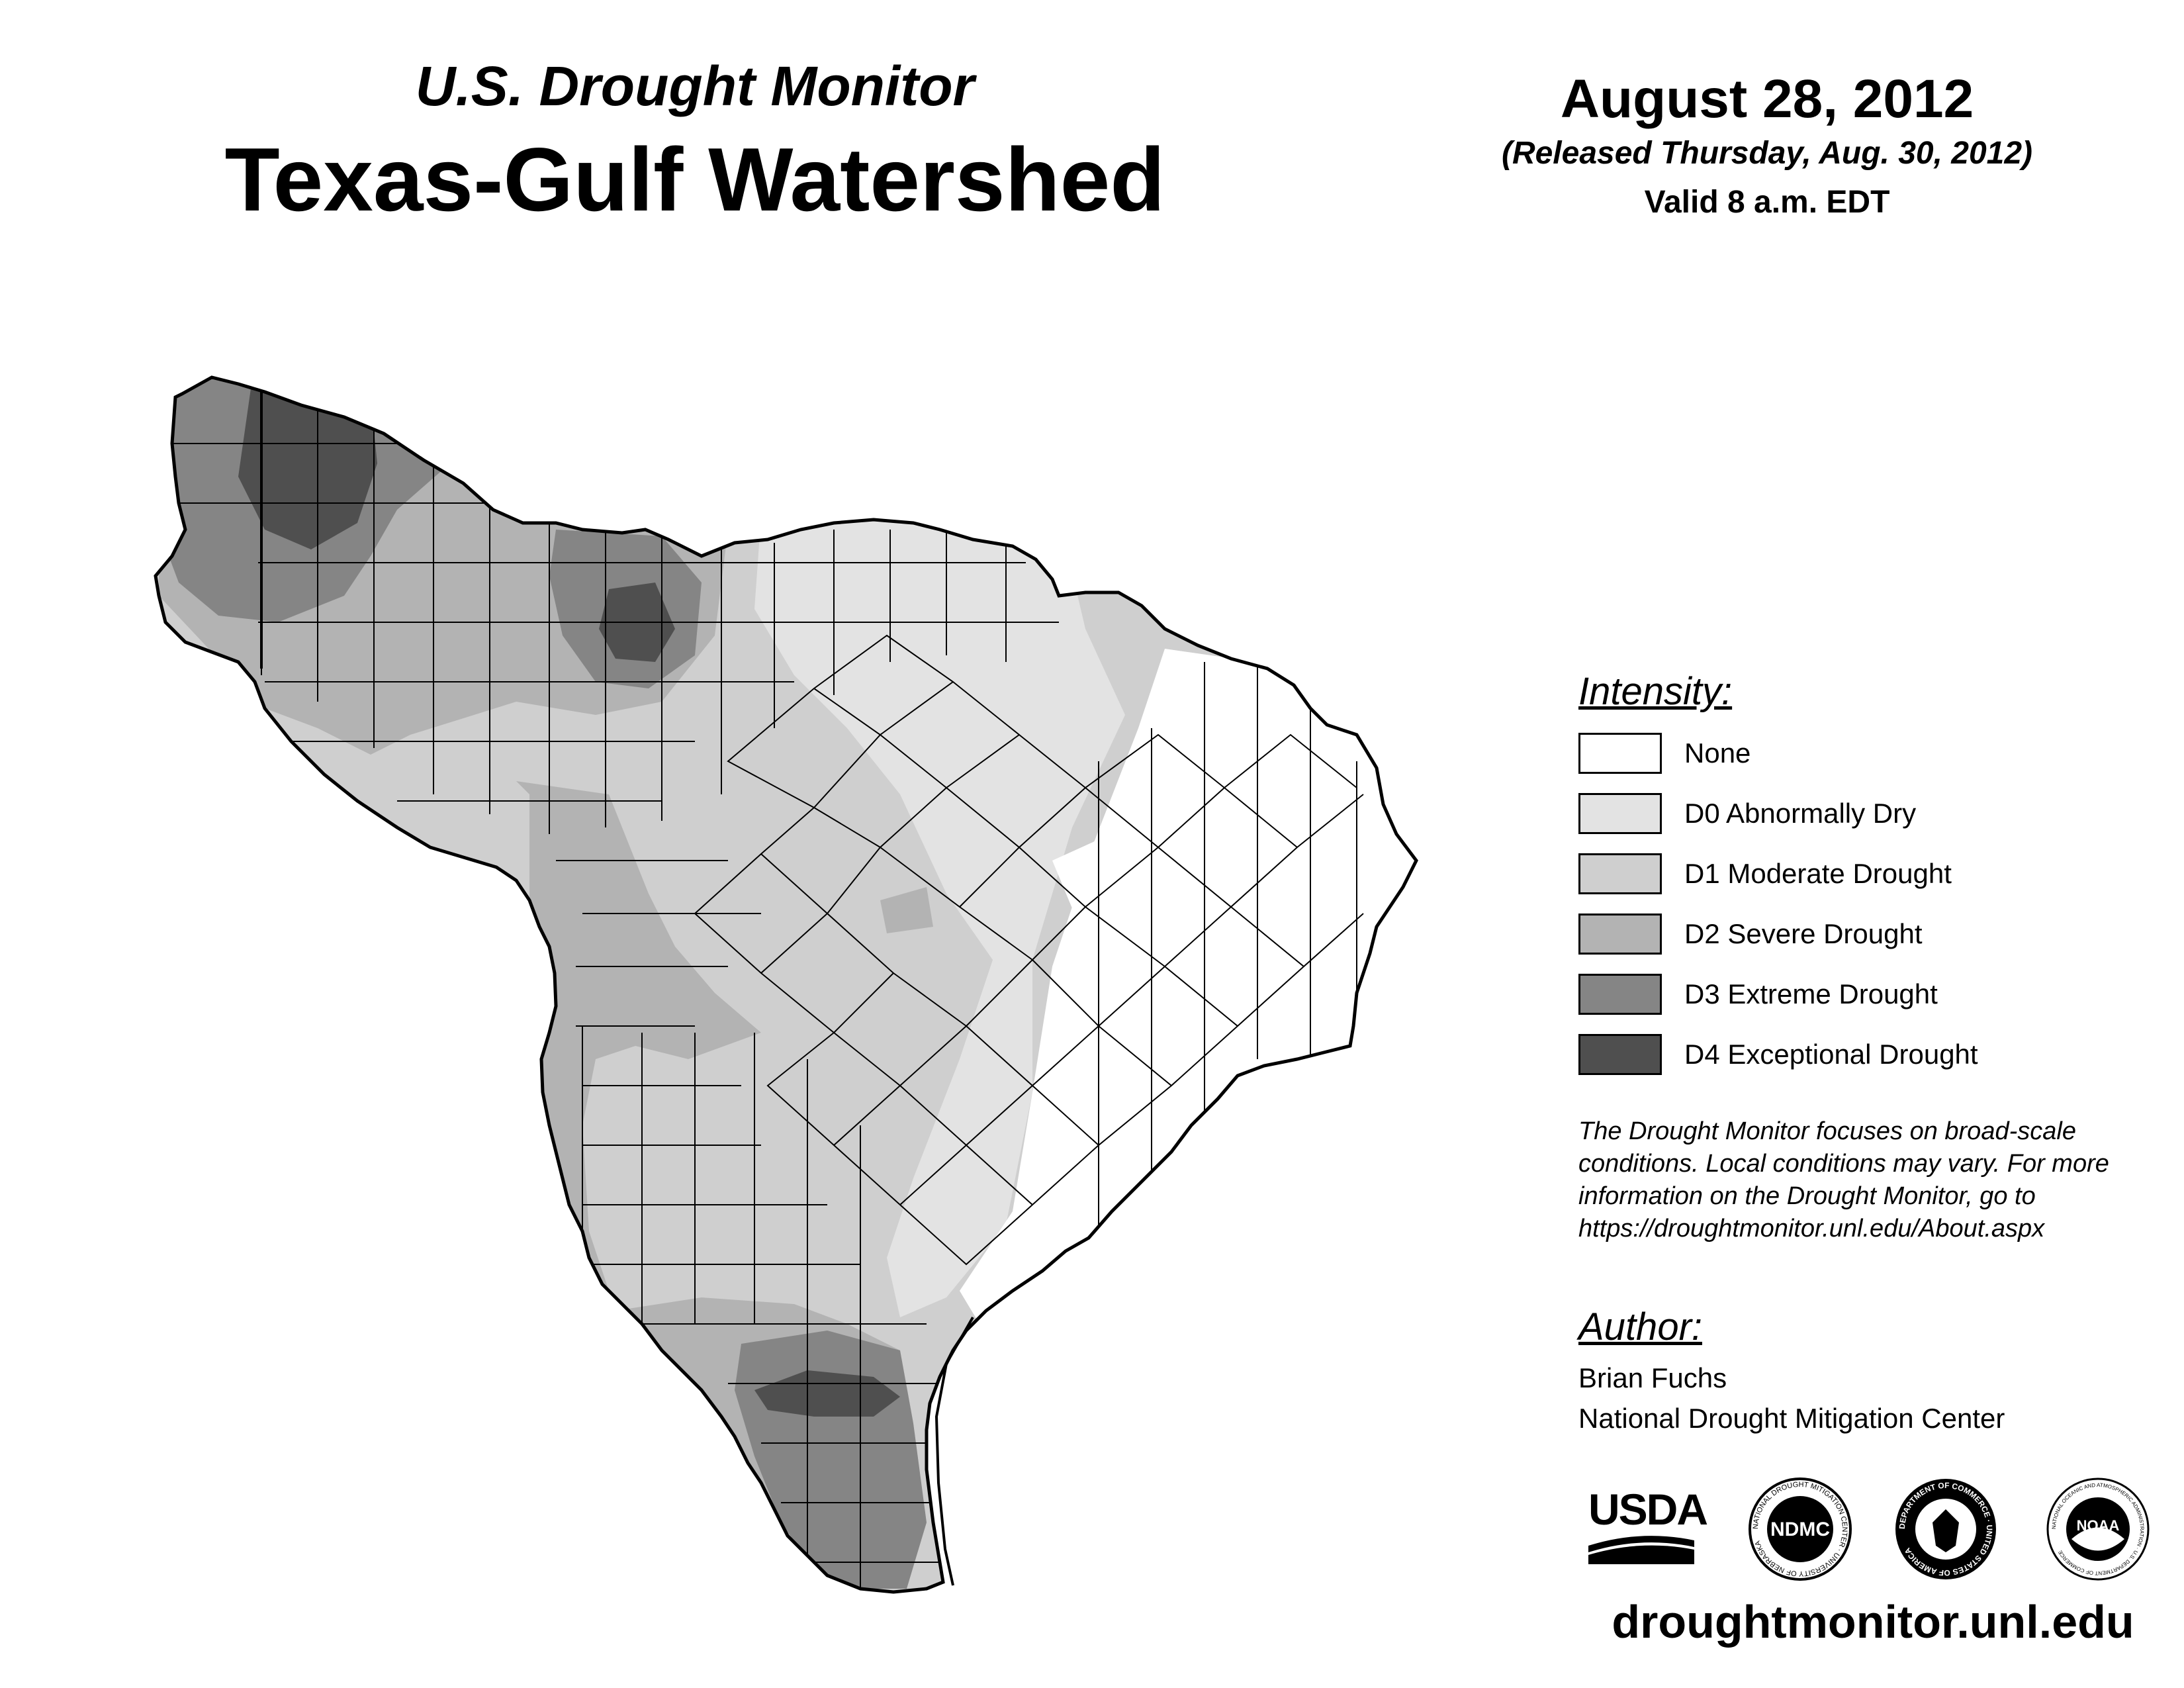 The width and height of the screenshot is (2184, 1688). What do you see at coordinates (1767, 153) in the screenshot?
I see `release-date: (Released Thursday, Aug. 30, 2012)` at bounding box center [1767, 153].